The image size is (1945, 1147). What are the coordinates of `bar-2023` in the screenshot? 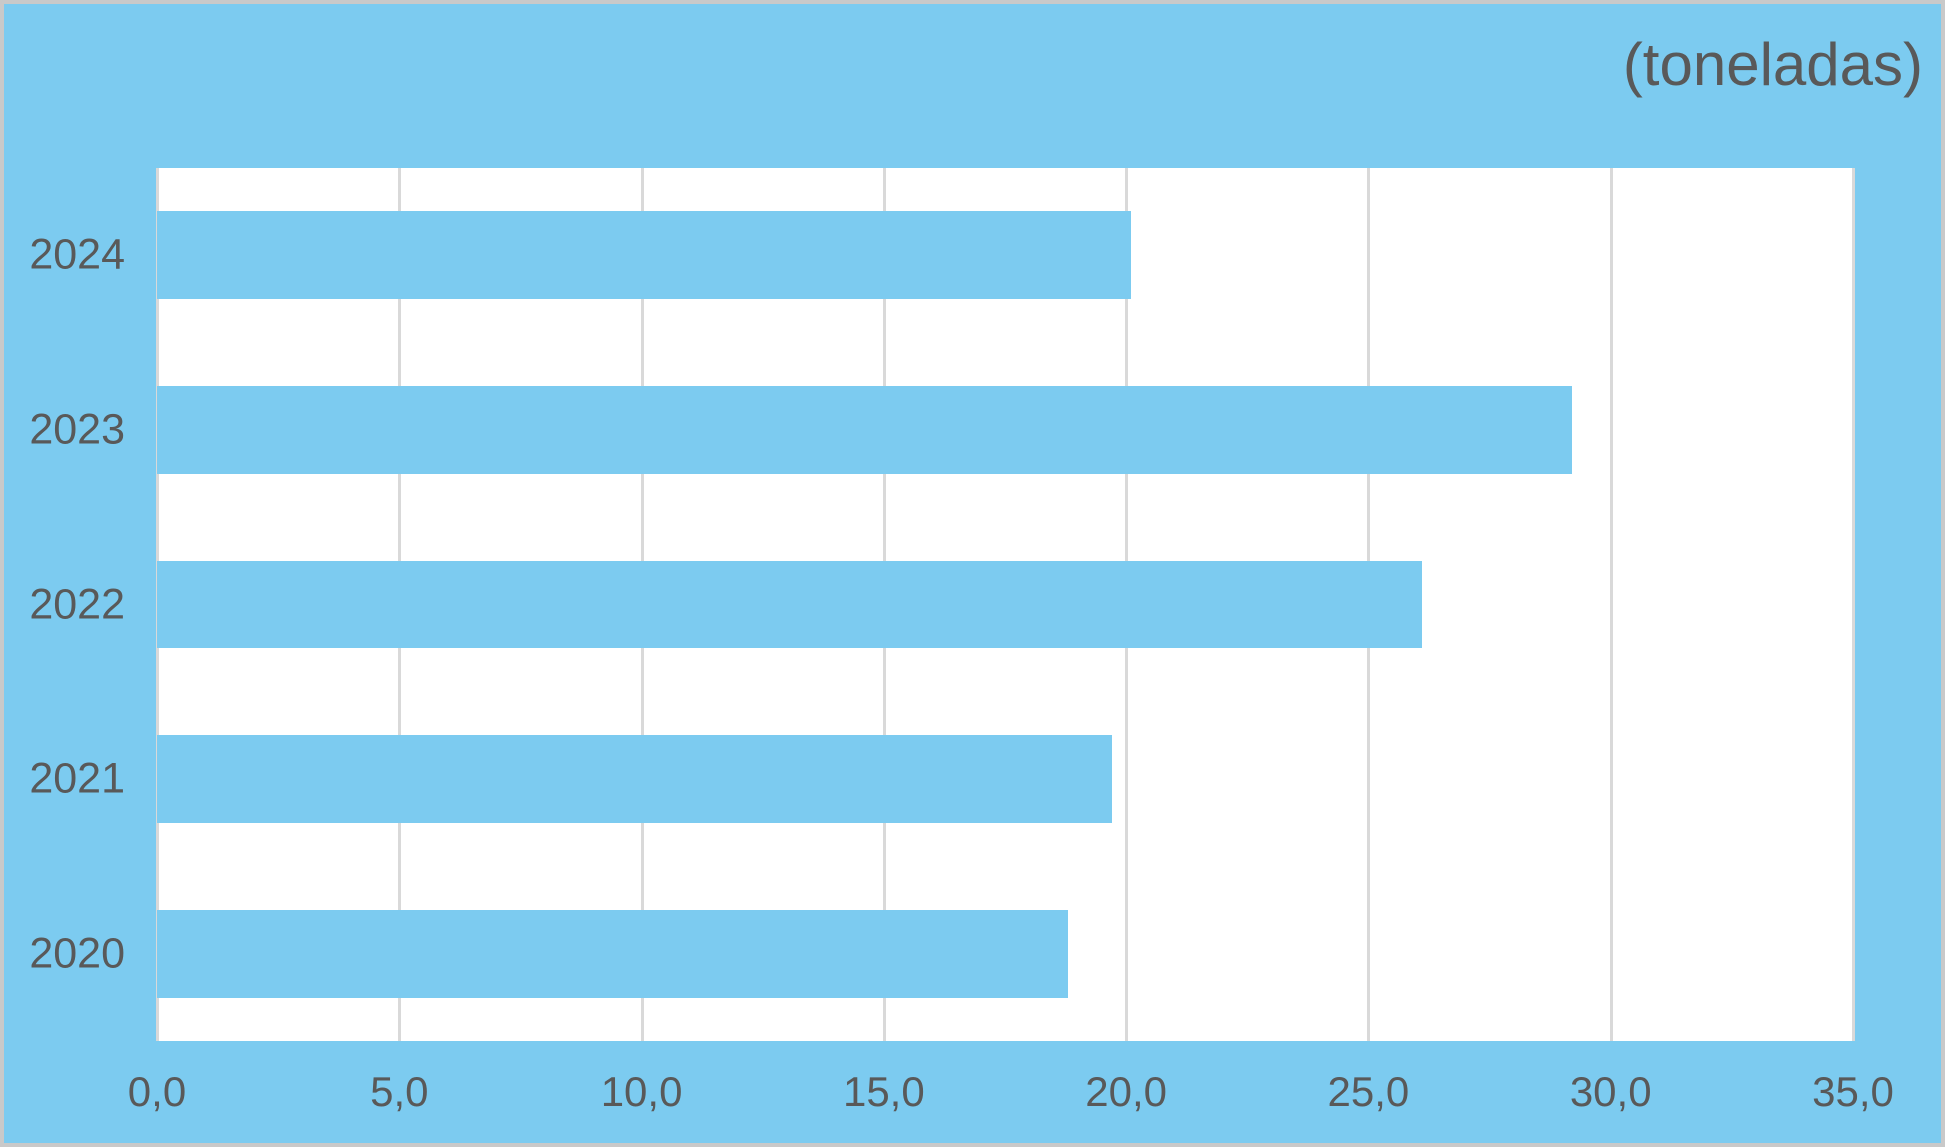 It's located at (864, 429).